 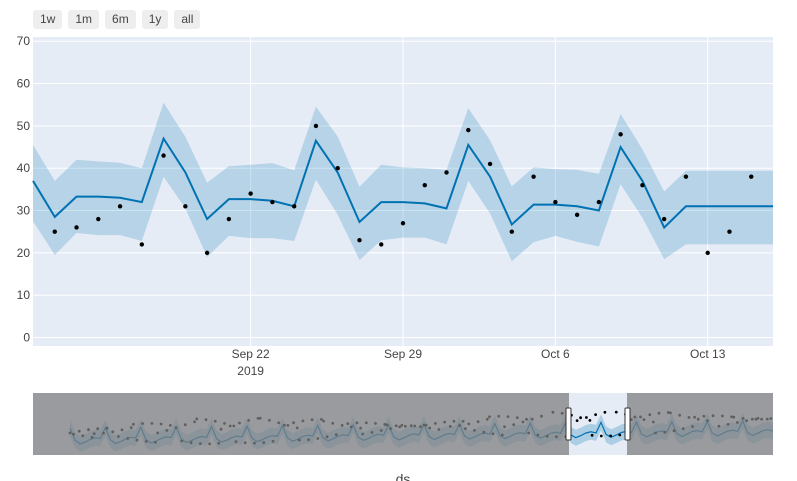 I want to click on y-tick-label: 60, so click(x=24, y=84).